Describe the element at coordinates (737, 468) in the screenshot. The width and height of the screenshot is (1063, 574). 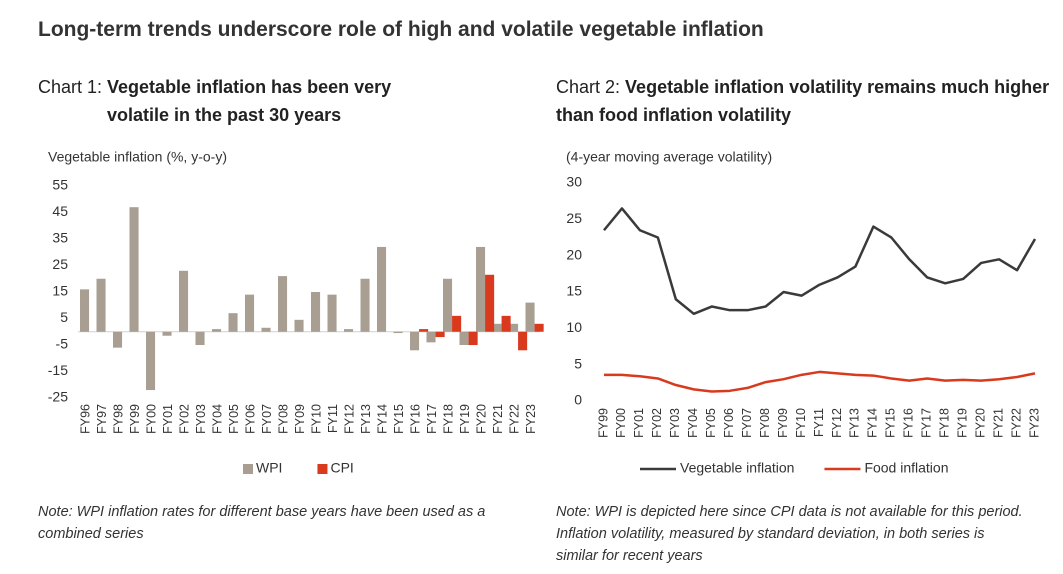
I see `legend-label: Vegetable inflation` at that location.